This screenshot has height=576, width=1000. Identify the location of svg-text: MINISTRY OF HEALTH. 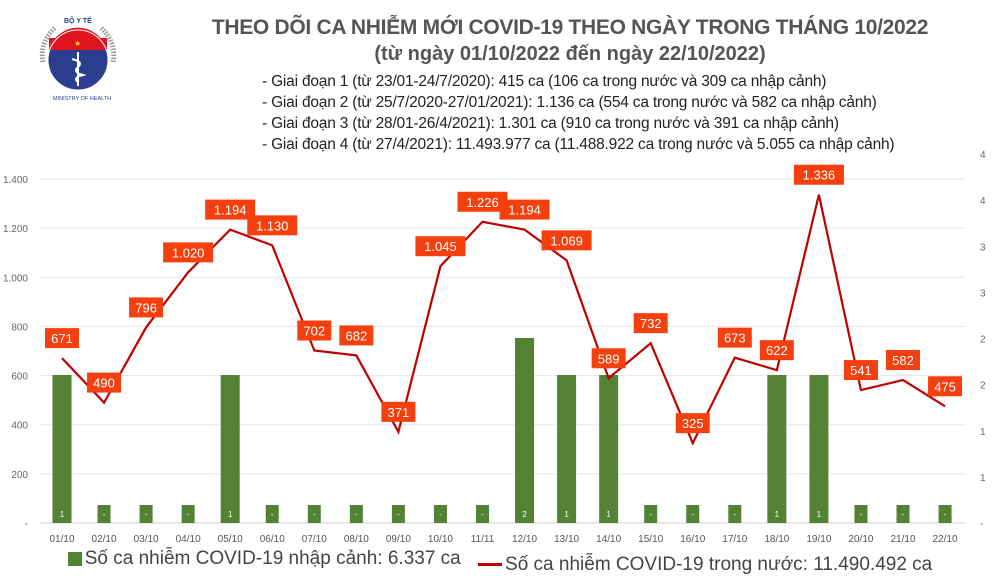
(82, 98).